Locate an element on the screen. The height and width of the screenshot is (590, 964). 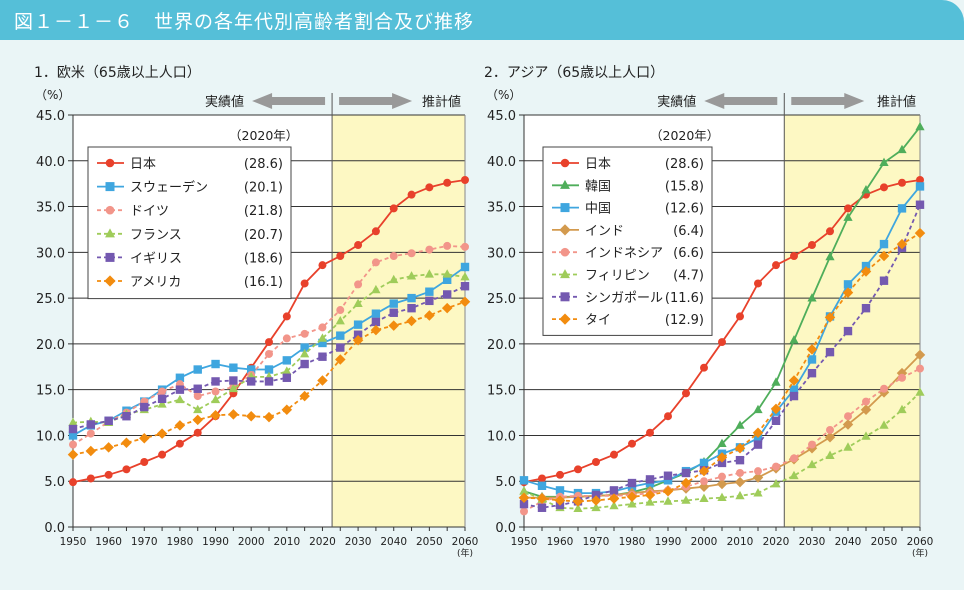
arrow-right-icon is located at coordinates (376, 101).